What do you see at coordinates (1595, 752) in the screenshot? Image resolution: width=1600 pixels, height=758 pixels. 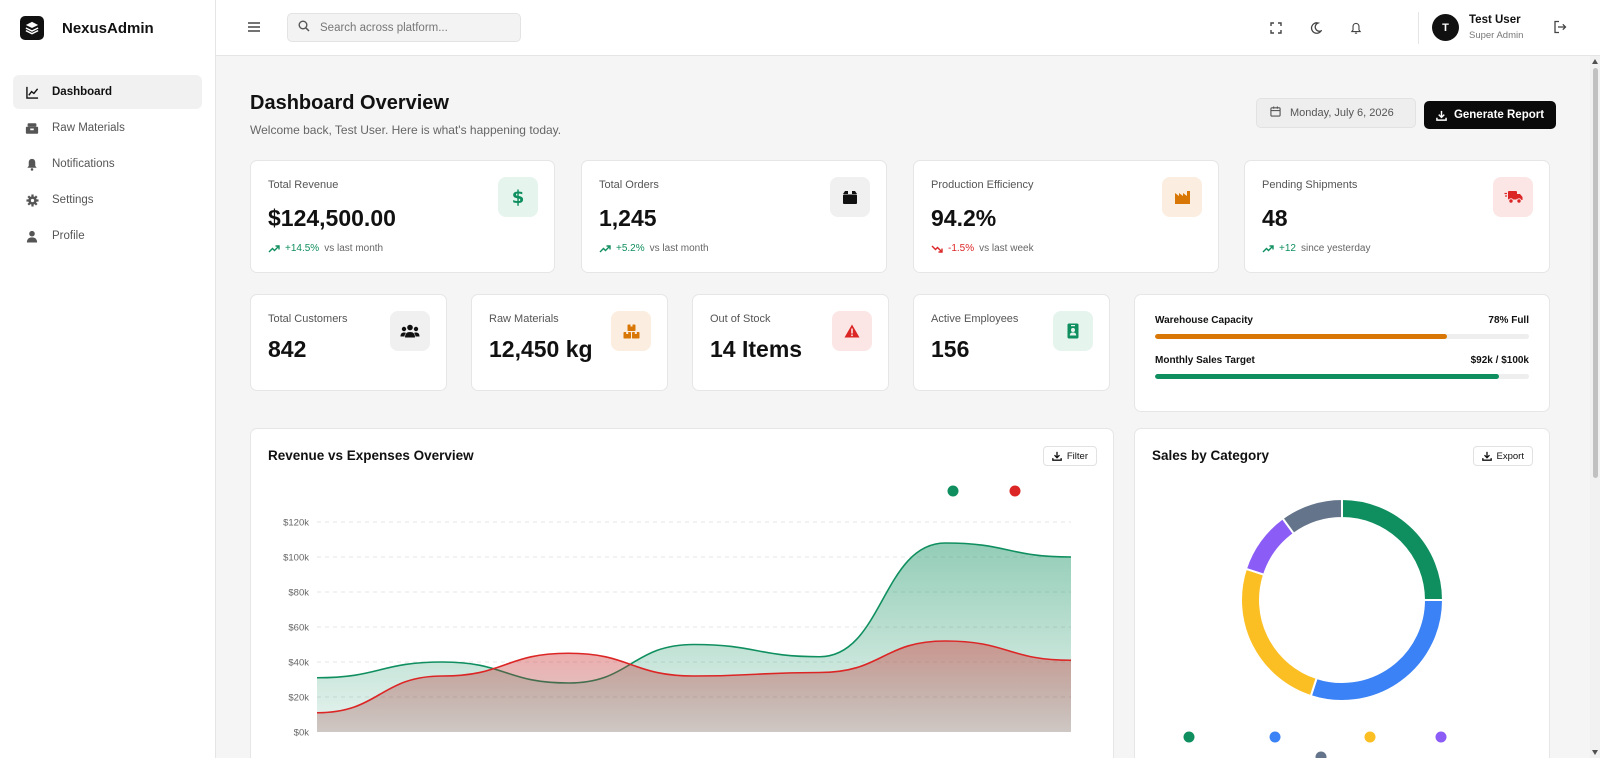 I see `scroll-down-arrow` at bounding box center [1595, 752].